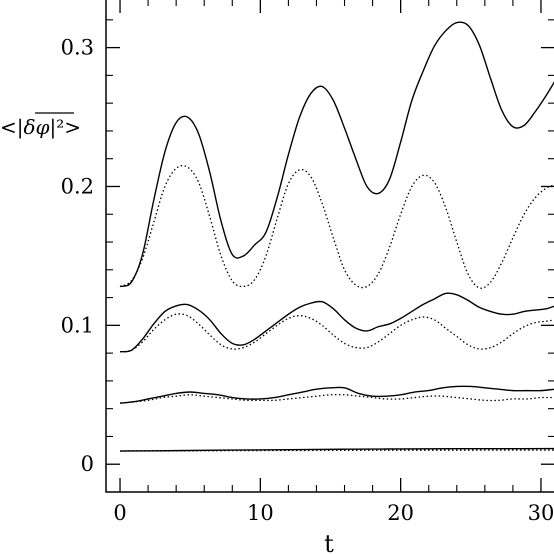 The image size is (554, 554). Describe the element at coordinates (336, 333) in the screenshot. I see `series-line-4-dotted` at that location.